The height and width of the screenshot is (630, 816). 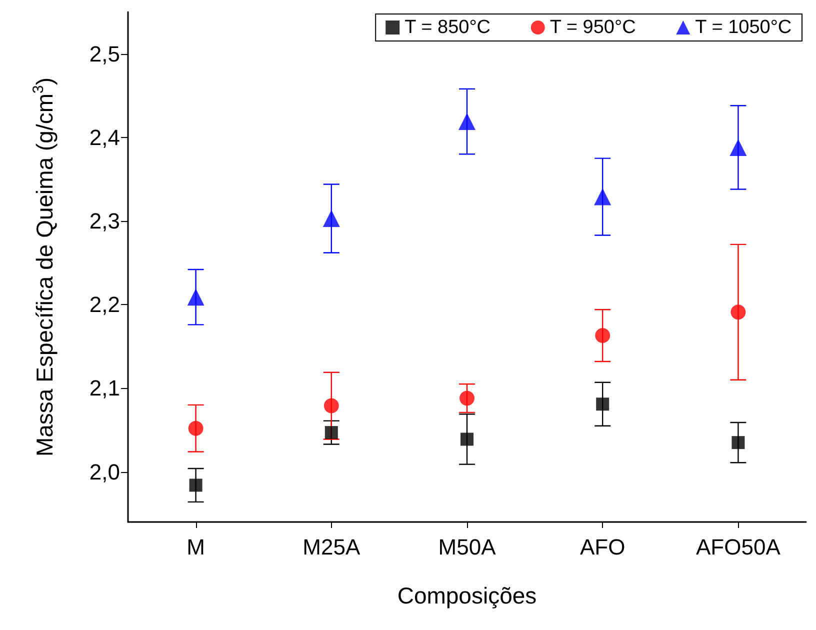 What do you see at coordinates (104, 471) in the screenshot?
I see `y-tick-label: 2,0` at bounding box center [104, 471].